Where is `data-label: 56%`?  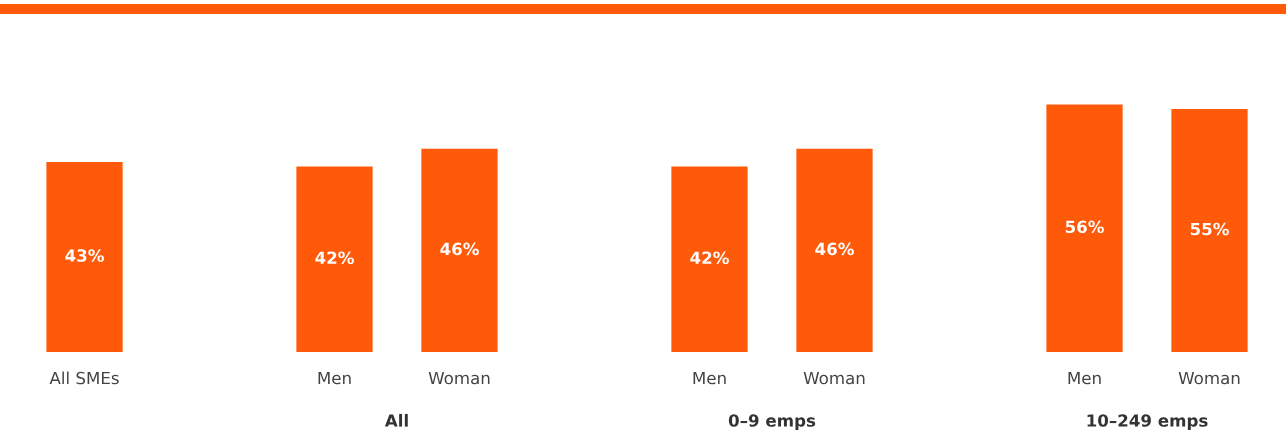
data-label: 56% is located at coordinates (1084, 227).